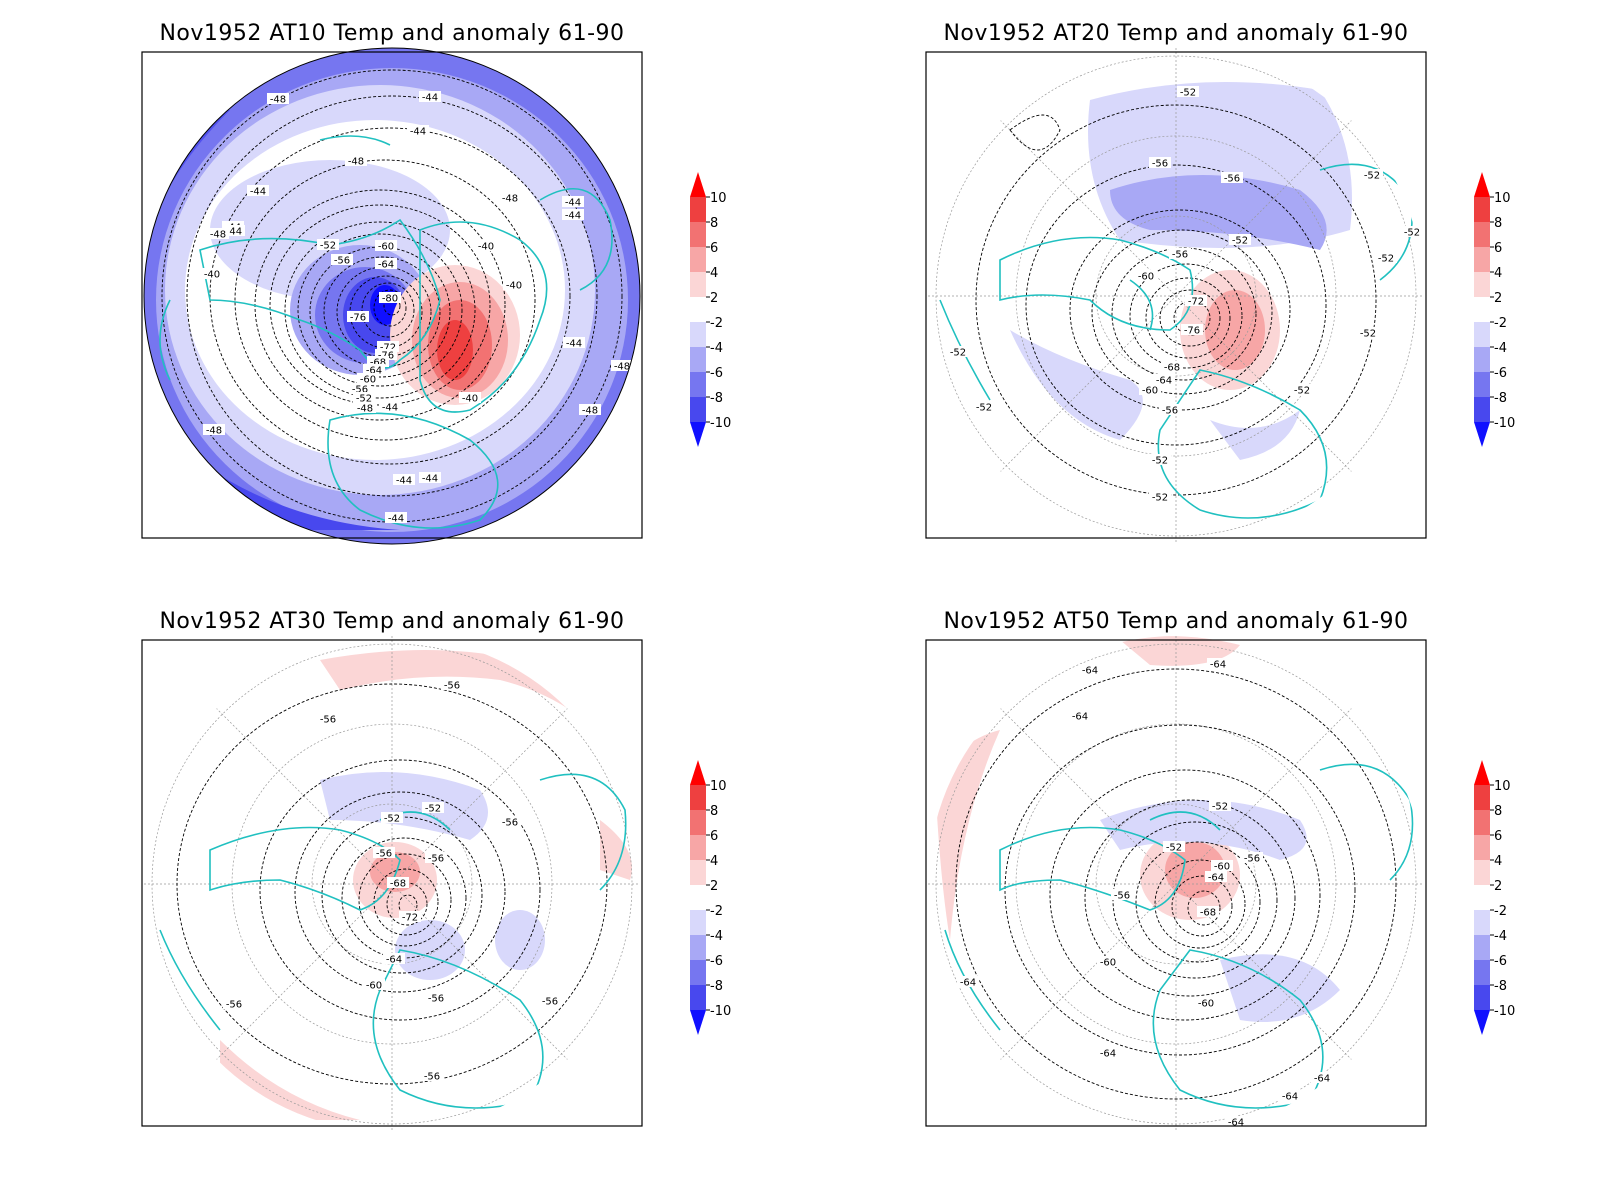  Describe the element at coordinates (1196, 302) in the screenshot. I see `contour-label: -72` at that location.